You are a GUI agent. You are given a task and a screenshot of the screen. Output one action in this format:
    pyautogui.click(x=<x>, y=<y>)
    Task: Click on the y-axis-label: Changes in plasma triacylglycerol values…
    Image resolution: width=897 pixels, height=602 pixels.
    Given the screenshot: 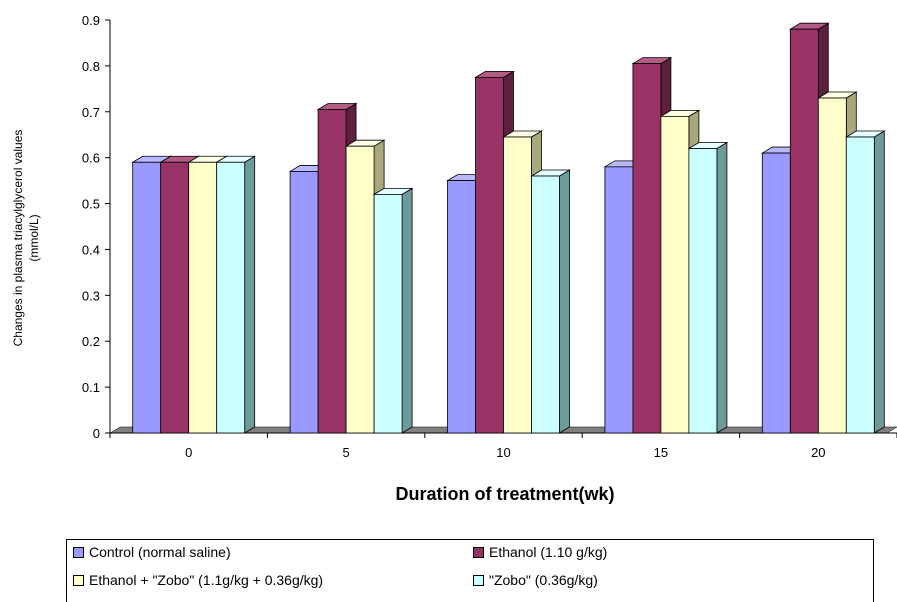 What is the action you would take?
    pyautogui.click(x=26, y=238)
    